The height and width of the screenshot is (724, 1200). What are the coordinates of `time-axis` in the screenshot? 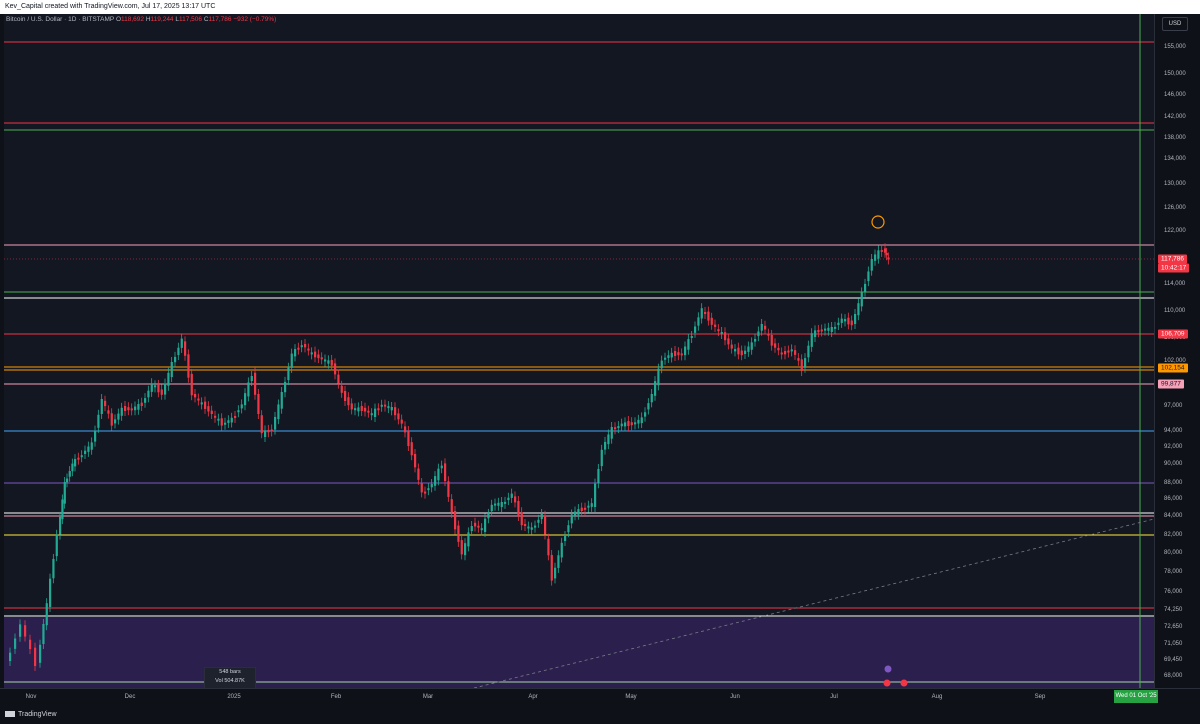 It's located at (600, 697).